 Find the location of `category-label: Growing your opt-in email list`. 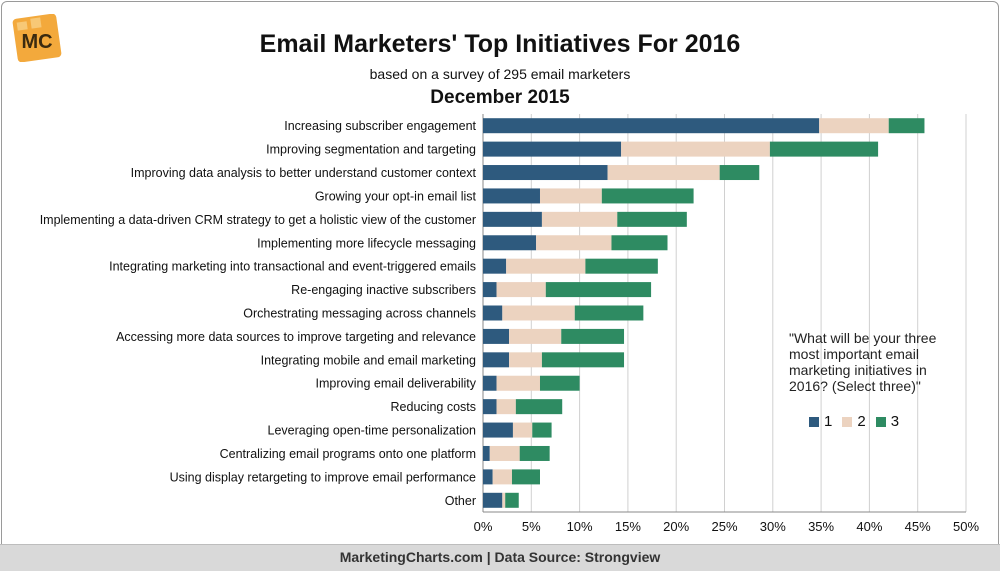

category-label: Growing your opt-in email list is located at coordinates (396, 196).